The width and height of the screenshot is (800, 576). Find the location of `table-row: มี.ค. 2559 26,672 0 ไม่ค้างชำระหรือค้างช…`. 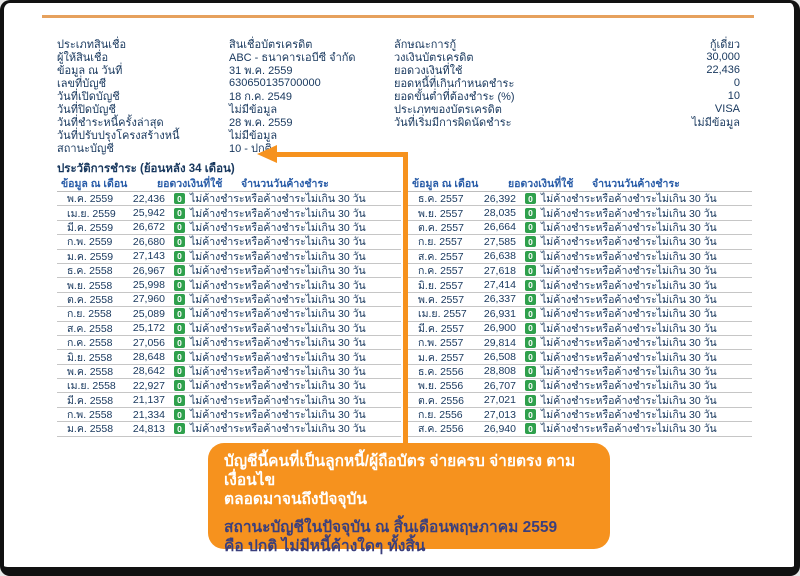

table-row: มี.ค. 2559 26,672 0 ไม่ค้างชำระหรือค้างช… is located at coordinates (229, 228).